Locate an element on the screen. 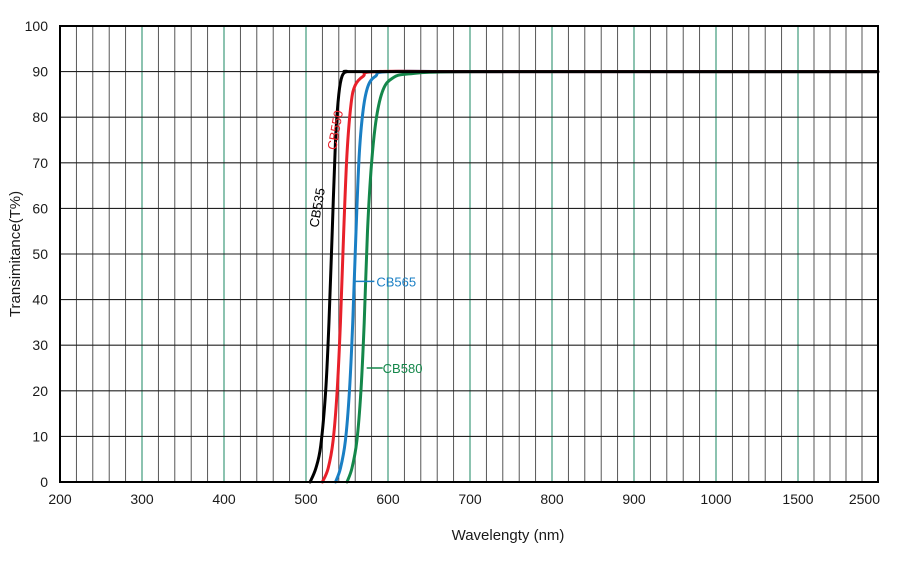  x-tick-label: 800 is located at coordinates (552, 499).